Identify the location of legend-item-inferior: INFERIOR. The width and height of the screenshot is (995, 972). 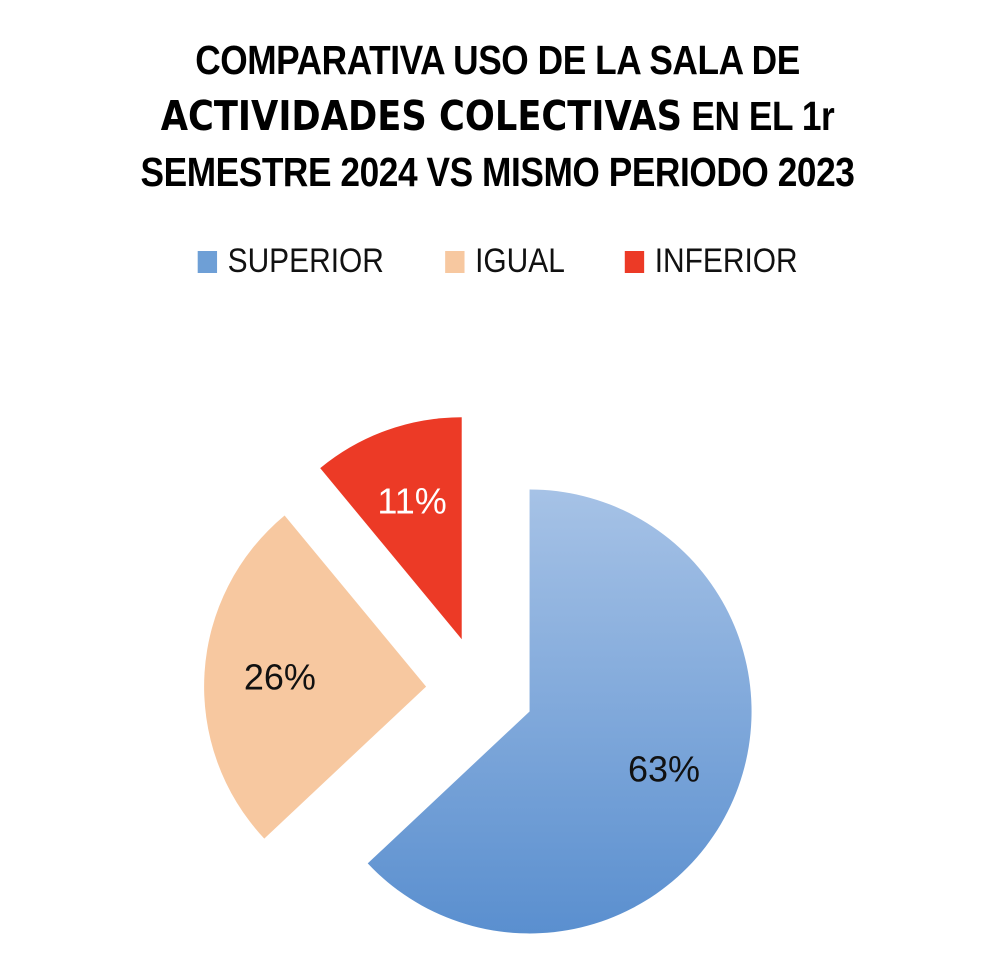
(711, 261).